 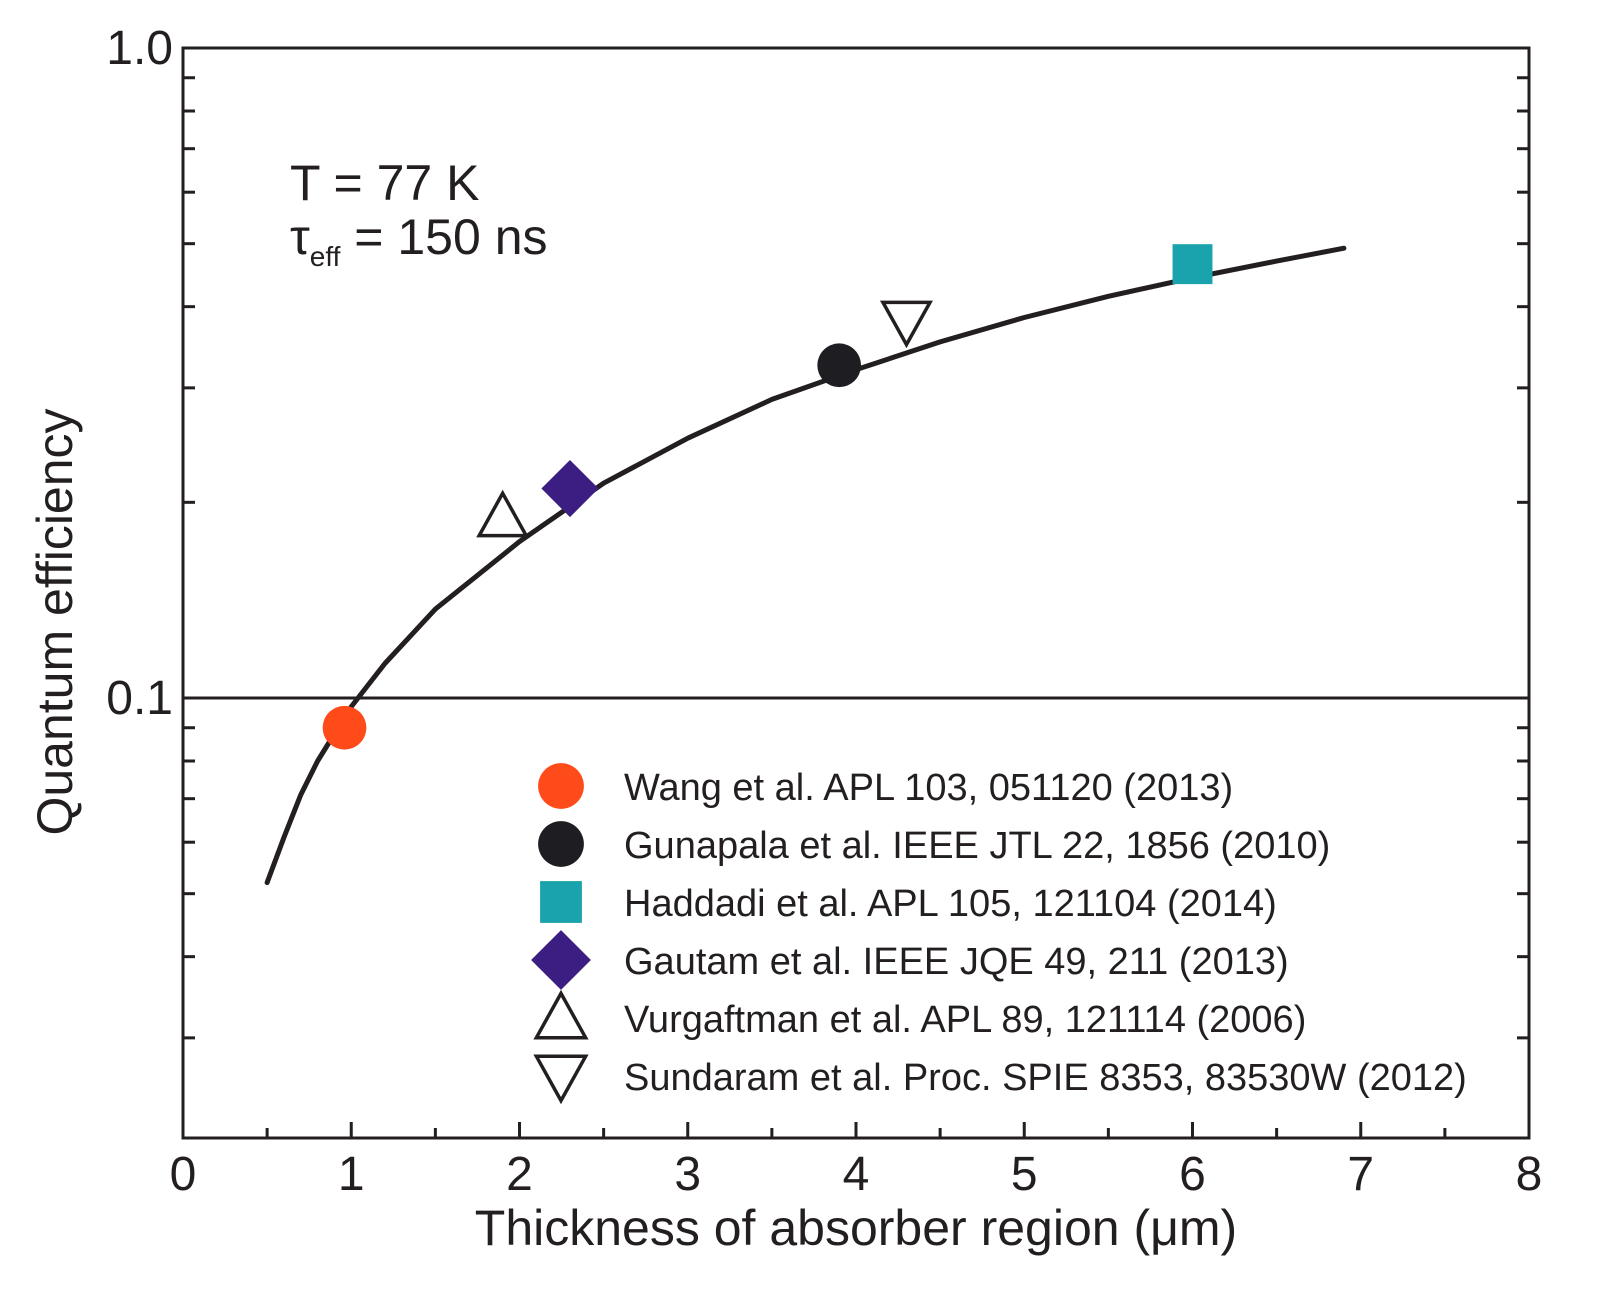 I want to click on x-tick-label: 1, so click(x=351, y=1174).